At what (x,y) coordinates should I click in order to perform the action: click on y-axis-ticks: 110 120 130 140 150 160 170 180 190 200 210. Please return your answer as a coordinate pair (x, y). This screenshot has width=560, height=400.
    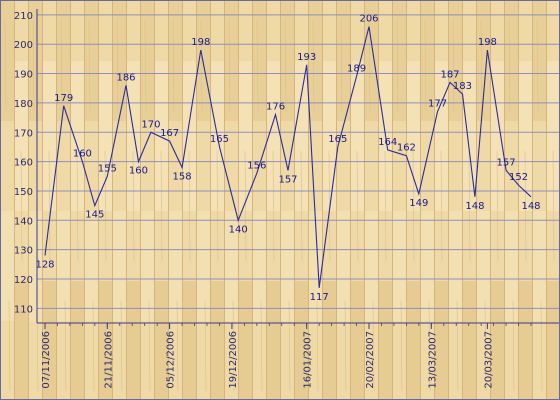
    Looking at the image, I should click on (23, 163).